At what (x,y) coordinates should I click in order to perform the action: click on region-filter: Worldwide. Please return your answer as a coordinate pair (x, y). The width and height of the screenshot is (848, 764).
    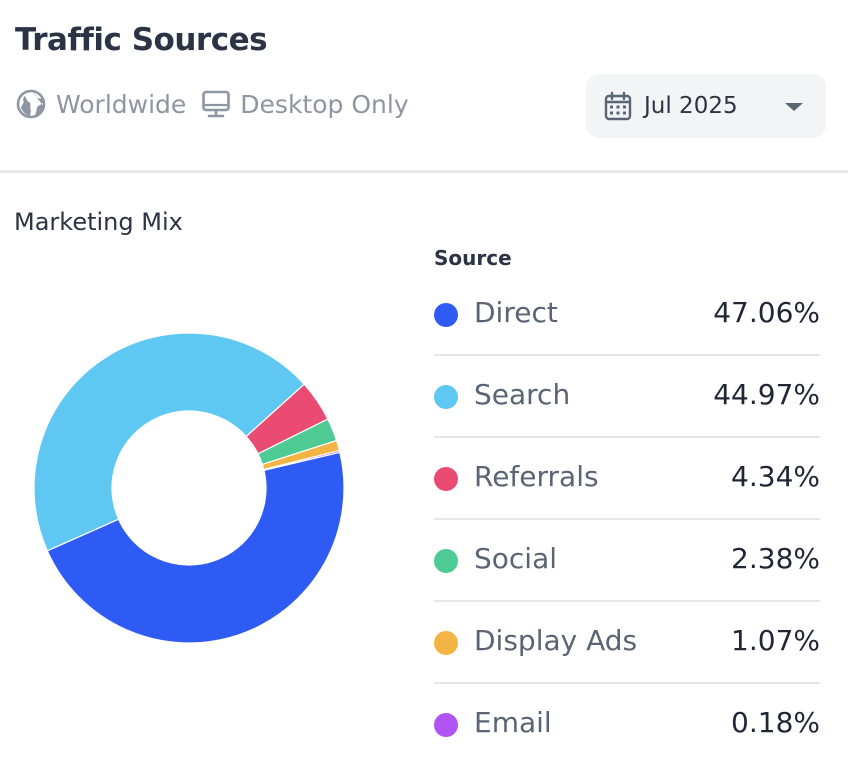
    Looking at the image, I should click on (100, 104).